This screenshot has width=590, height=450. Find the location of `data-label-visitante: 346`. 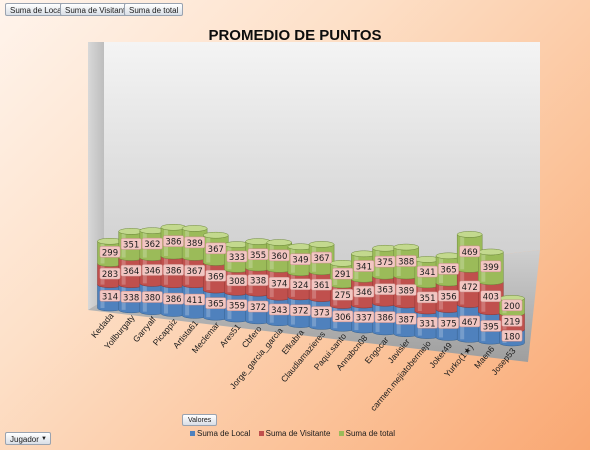

data-label-visitante: 346 is located at coordinates (364, 293).